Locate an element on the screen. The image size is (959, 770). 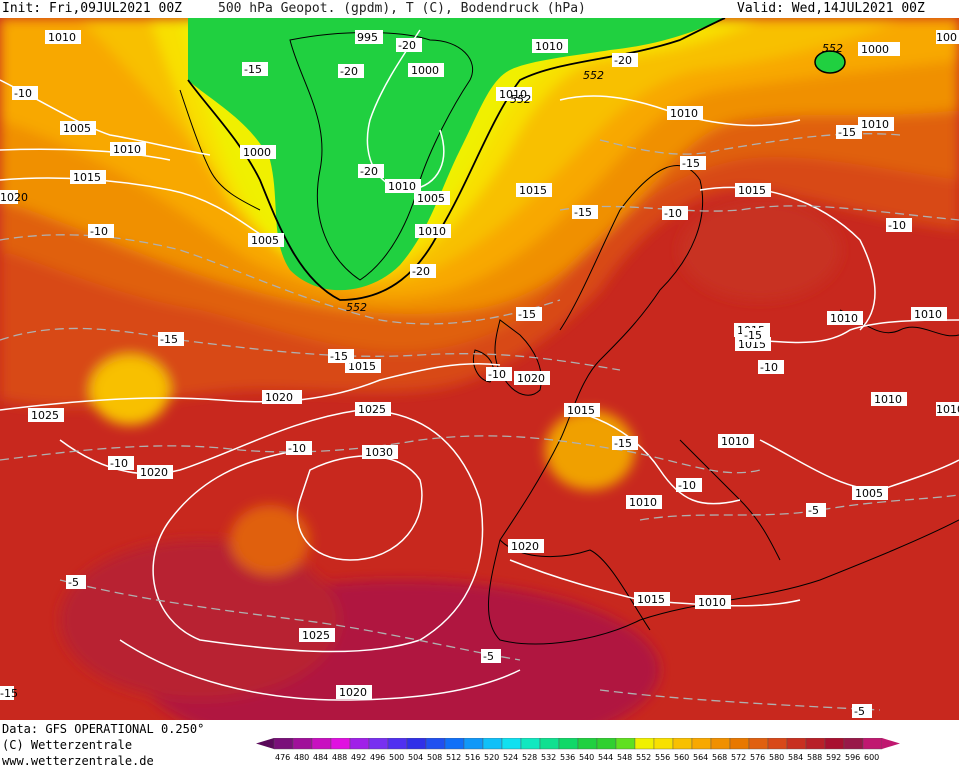
legend-tick-label: 572 is located at coordinates (738, 757).